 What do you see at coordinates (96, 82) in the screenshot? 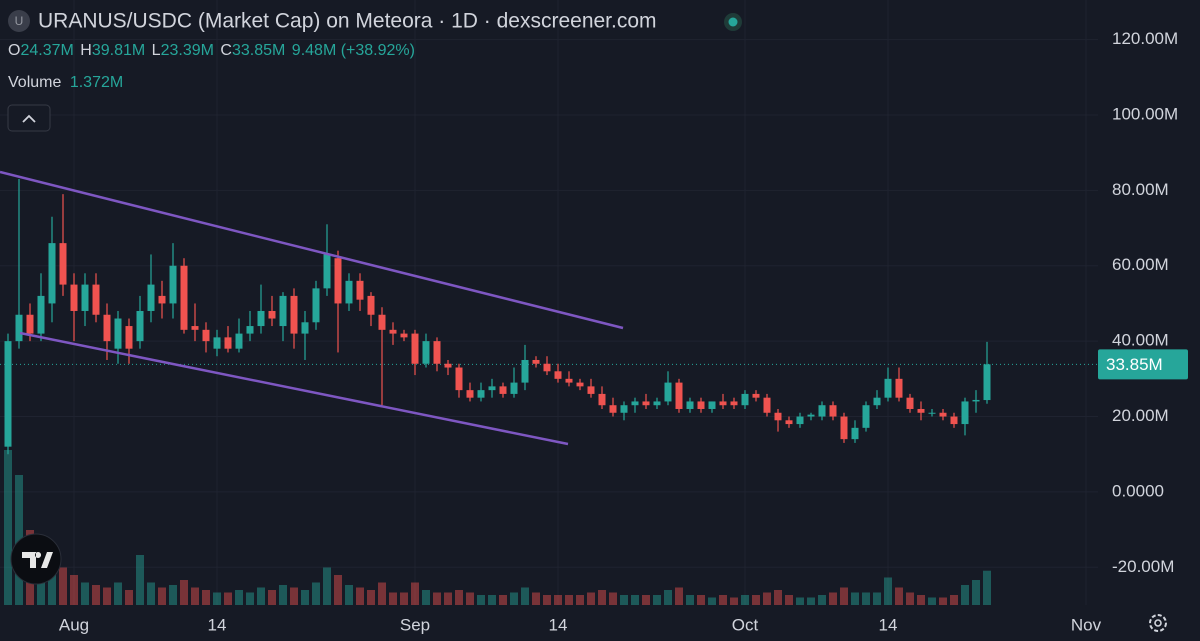
I see `volume-value: 1.372M` at bounding box center [96, 82].